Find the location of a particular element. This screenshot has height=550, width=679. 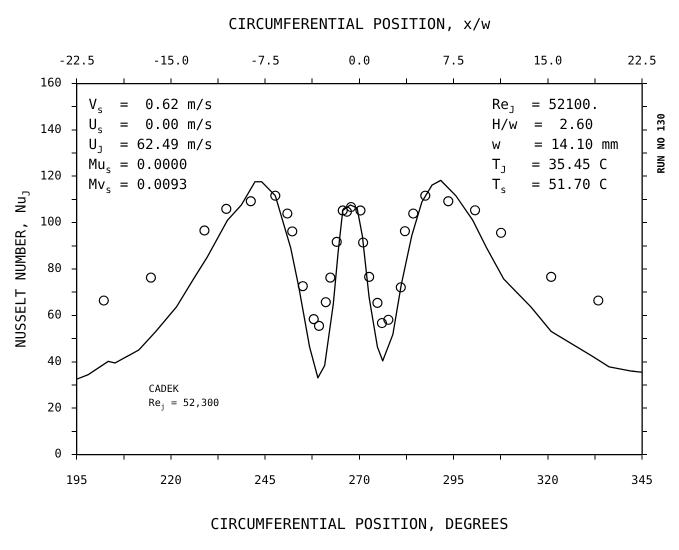

y-tick-label: 20 is located at coordinates (54, 407).